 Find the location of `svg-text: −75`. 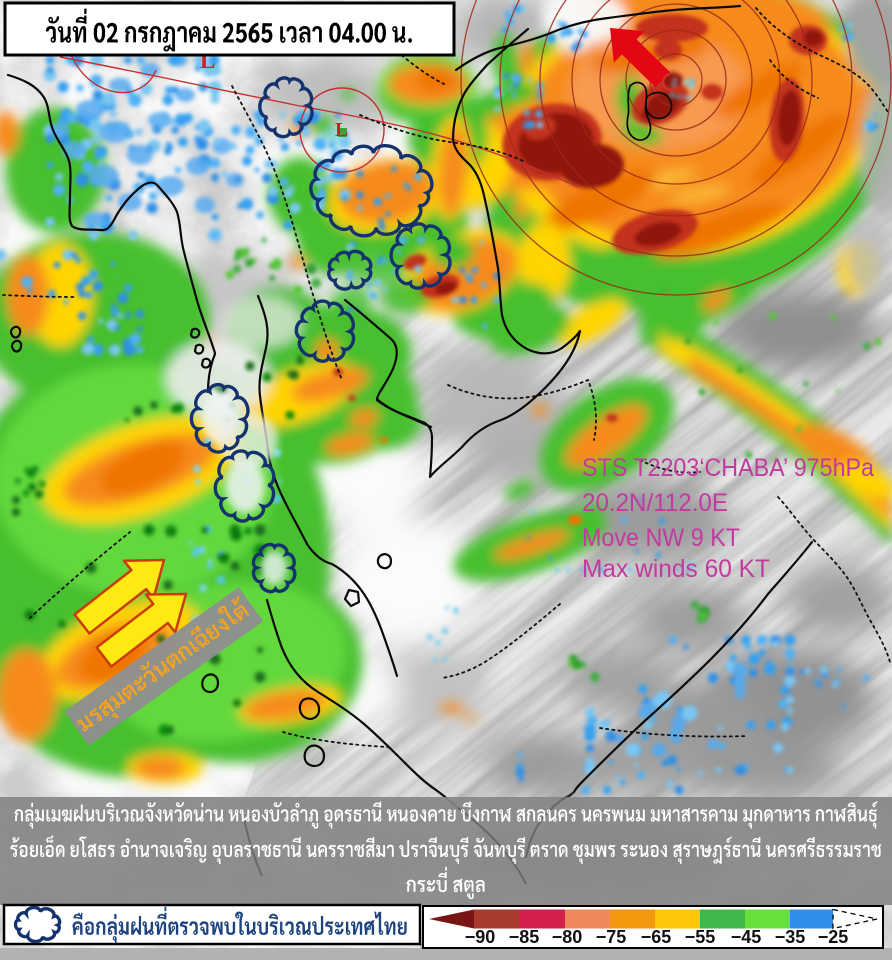

svg-text: −75 is located at coordinates (611, 937).